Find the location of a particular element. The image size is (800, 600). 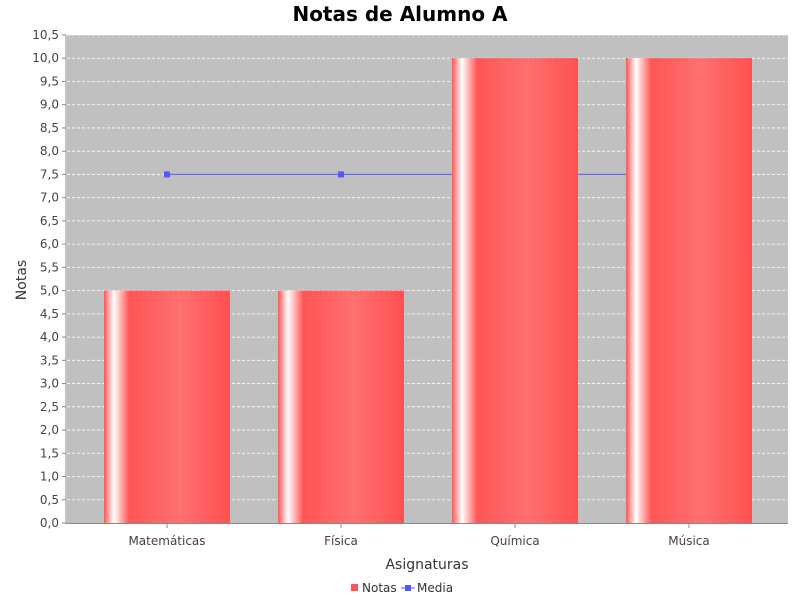

y-tick-label: 10,5 is located at coordinates (45, 35).